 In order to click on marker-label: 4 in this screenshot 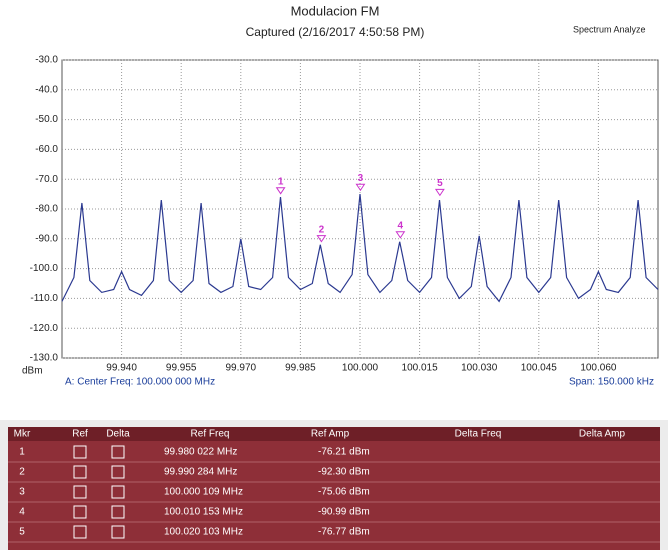, I will do `click(401, 225)`.